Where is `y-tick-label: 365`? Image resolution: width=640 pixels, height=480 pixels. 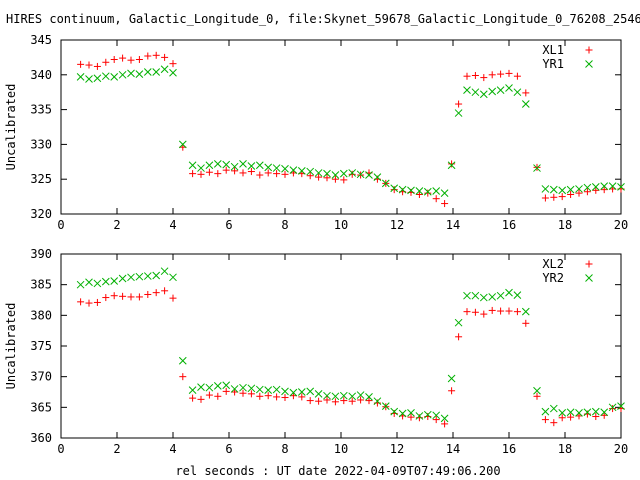 y-tick-label: 365 is located at coordinates (41, 407).